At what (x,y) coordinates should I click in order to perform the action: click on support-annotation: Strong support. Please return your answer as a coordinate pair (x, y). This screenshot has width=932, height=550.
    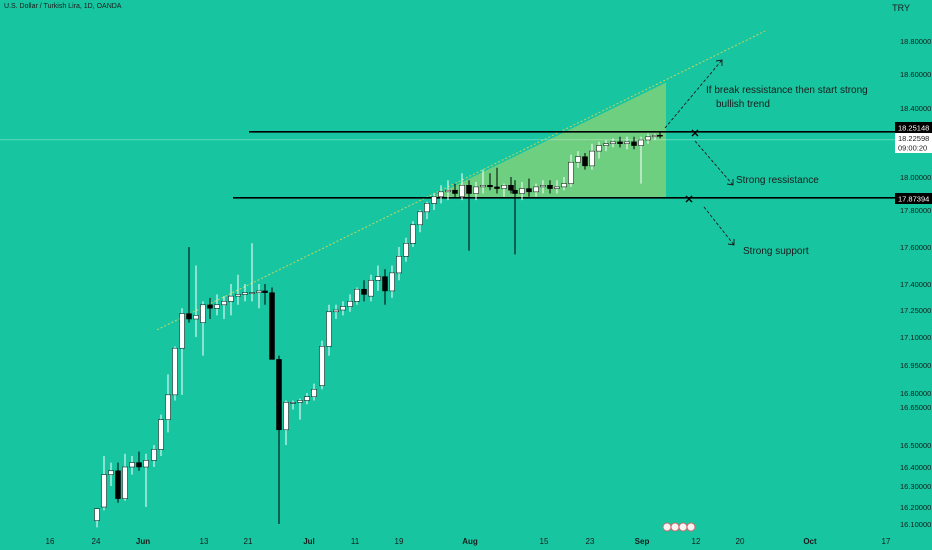
    Looking at the image, I should click on (776, 251).